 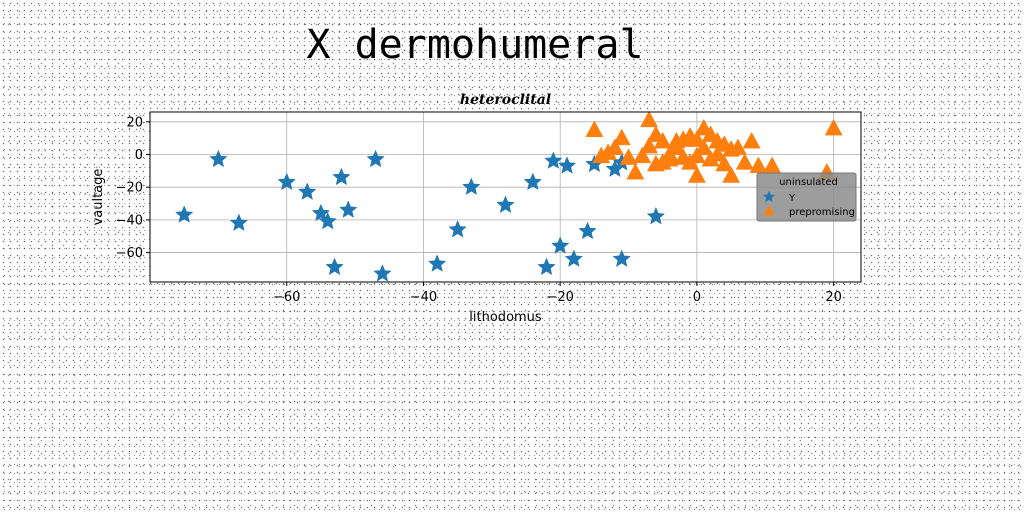 I want to click on y-tick-label: −40, so click(x=129, y=220).